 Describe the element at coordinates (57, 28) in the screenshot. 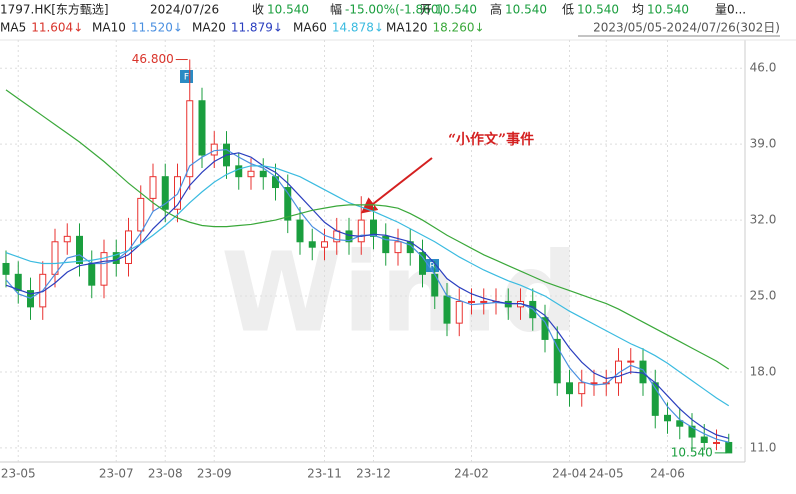

I see `ma-value: 11.604↓` at that location.